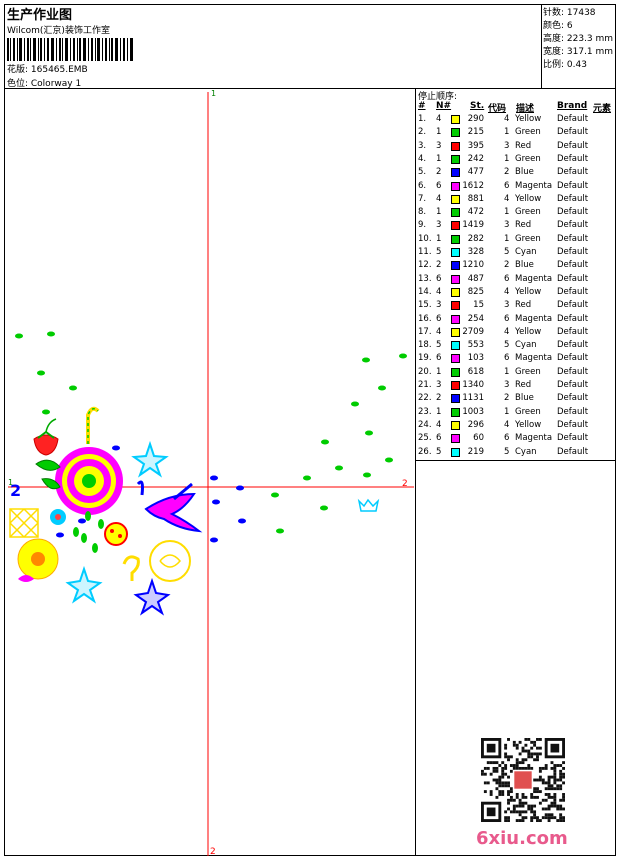  What do you see at coordinates (578, 52) in the screenshot?
I see `stat-width: 宽度: 317.1 mm` at bounding box center [578, 52].